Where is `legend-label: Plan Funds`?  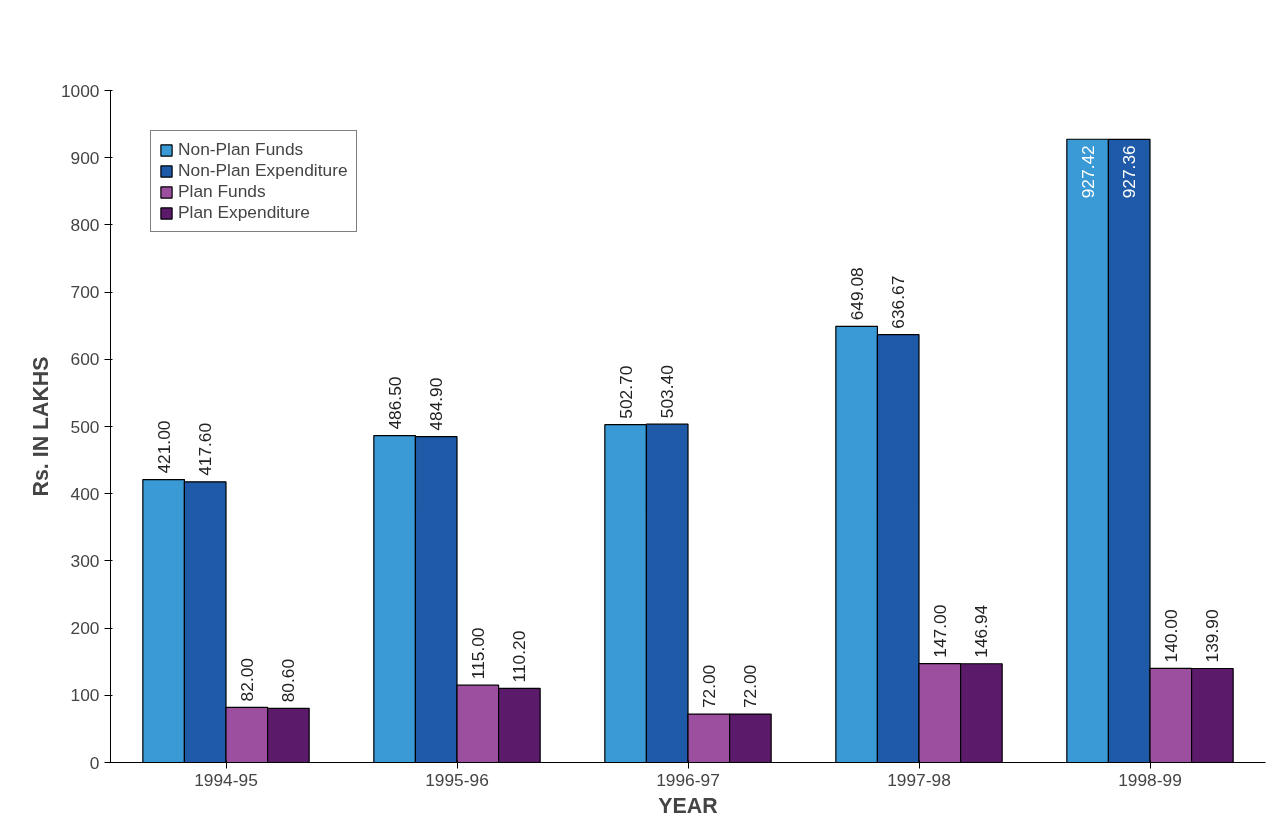 legend-label: Plan Funds is located at coordinates (222, 191).